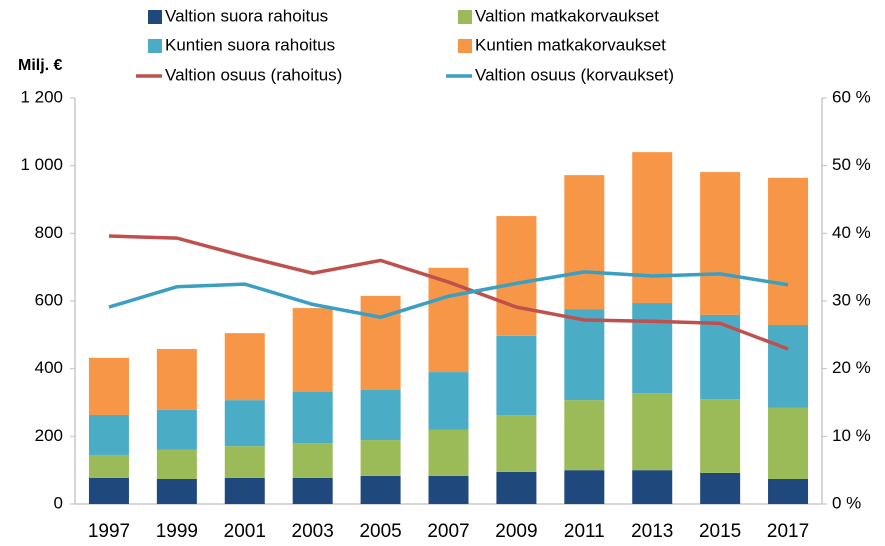 The image size is (885, 546). I want to click on legend-label: Kuntien matkakorvaukset, so click(570, 44).